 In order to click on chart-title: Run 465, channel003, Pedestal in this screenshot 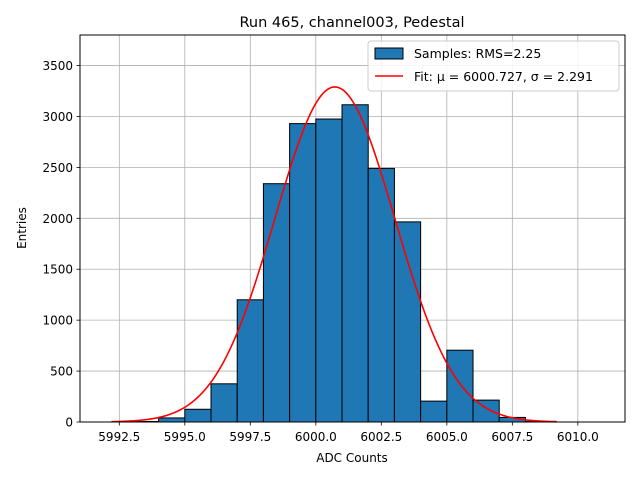, I will do `click(351, 23)`.